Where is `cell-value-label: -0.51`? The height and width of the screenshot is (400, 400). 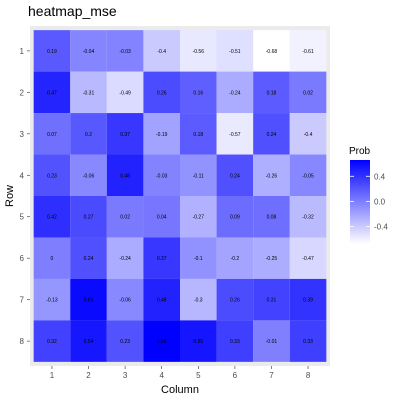 cell-value-label: -0.51 is located at coordinates (235, 52).